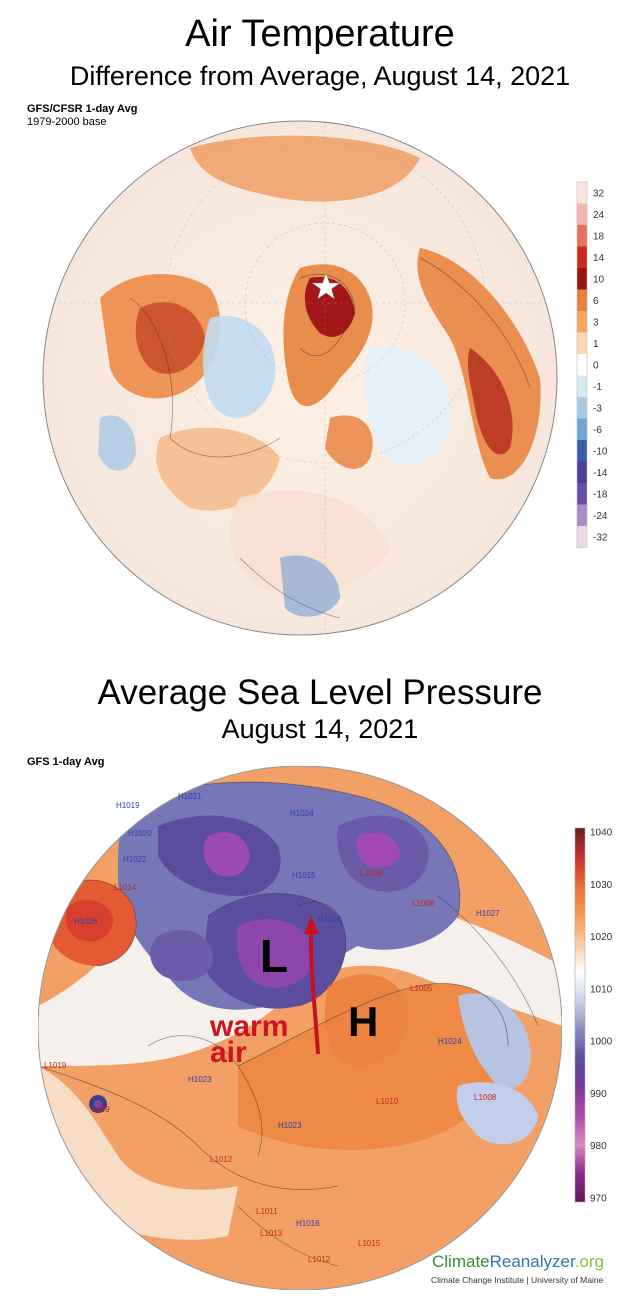 The image size is (640, 1308). What do you see at coordinates (600, 494) in the screenshot?
I see `colorbar-tick-label: -18` at bounding box center [600, 494].